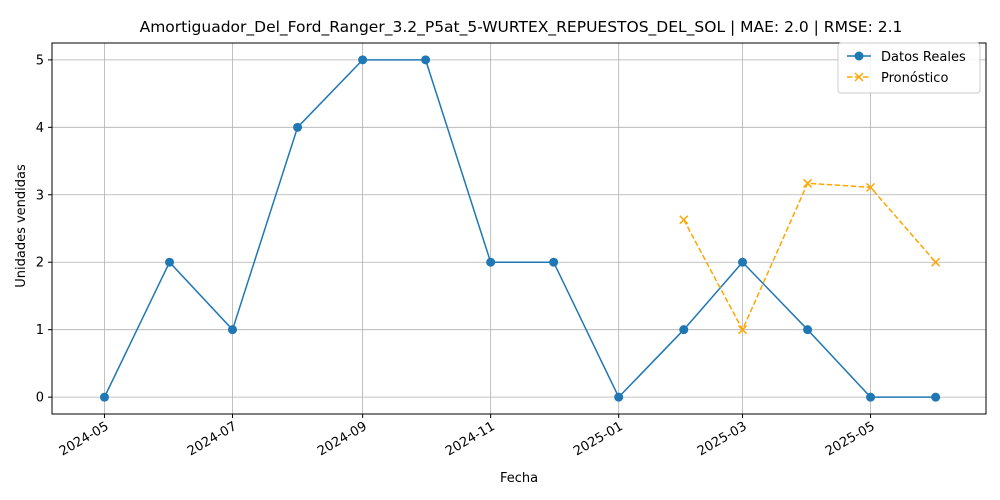 This screenshot has width=1000, height=500. What do you see at coordinates (40, 263) in the screenshot?
I see `y-tick-label: 2` at bounding box center [40, 263].